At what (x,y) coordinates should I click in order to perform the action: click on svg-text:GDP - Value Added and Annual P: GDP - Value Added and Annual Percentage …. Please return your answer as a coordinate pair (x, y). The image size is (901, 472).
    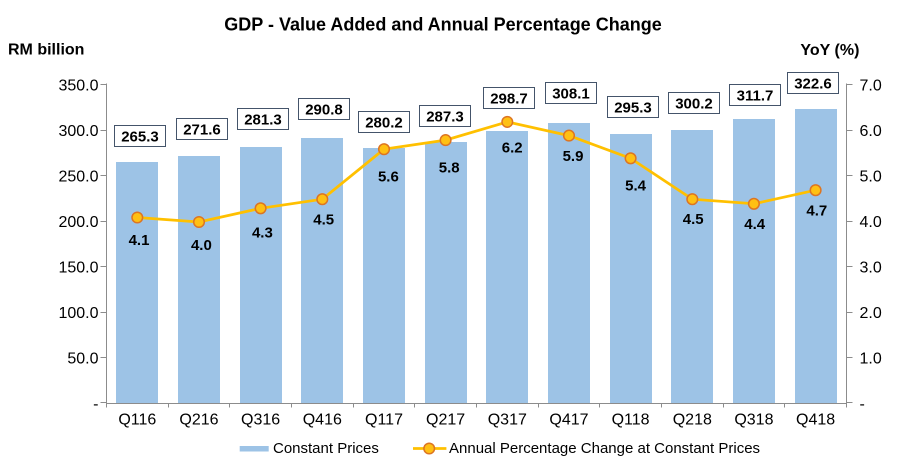
    Looking at the image, I should click on (442, 25).